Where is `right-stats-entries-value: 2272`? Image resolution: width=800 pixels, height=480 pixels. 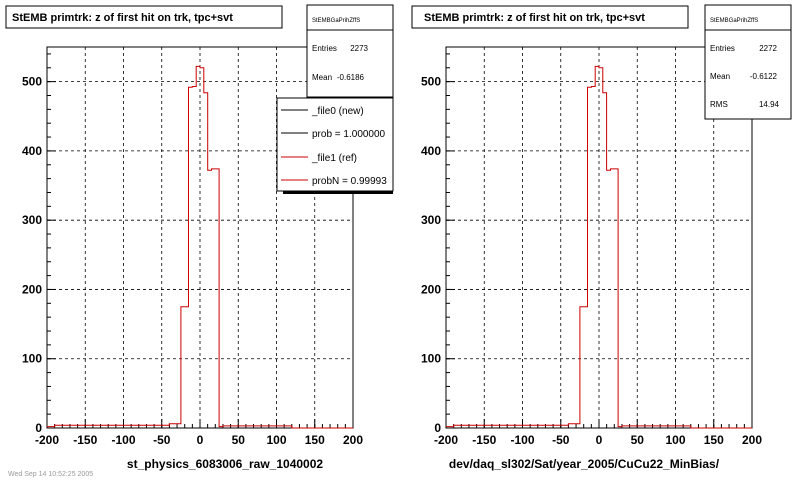
right-stats-entries-value: 2272 is located at coordinates (768, 48).